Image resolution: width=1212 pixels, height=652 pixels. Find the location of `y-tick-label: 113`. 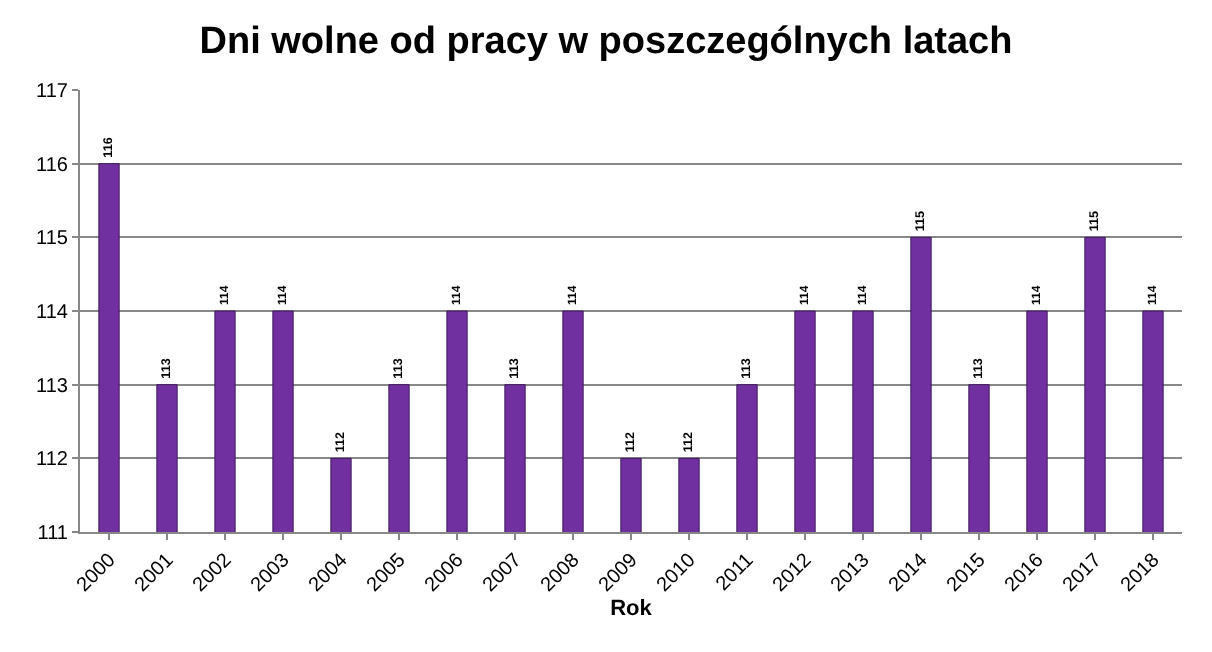

y-tick-label: 113 is located at coordinates (52, 386).